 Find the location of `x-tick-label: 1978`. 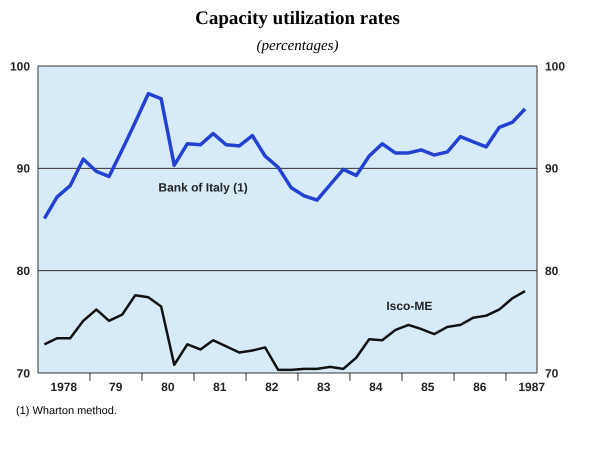

x-tick-label: 1978 is located at coordinates (64, 387).